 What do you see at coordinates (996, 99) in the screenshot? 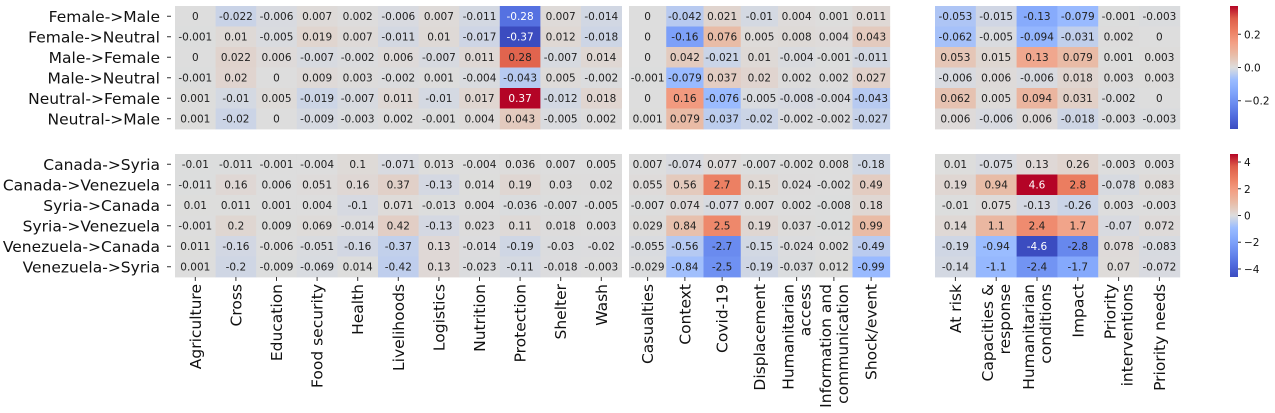
I see `cell-value-label: 0.005` at bounding box center [996, 99].